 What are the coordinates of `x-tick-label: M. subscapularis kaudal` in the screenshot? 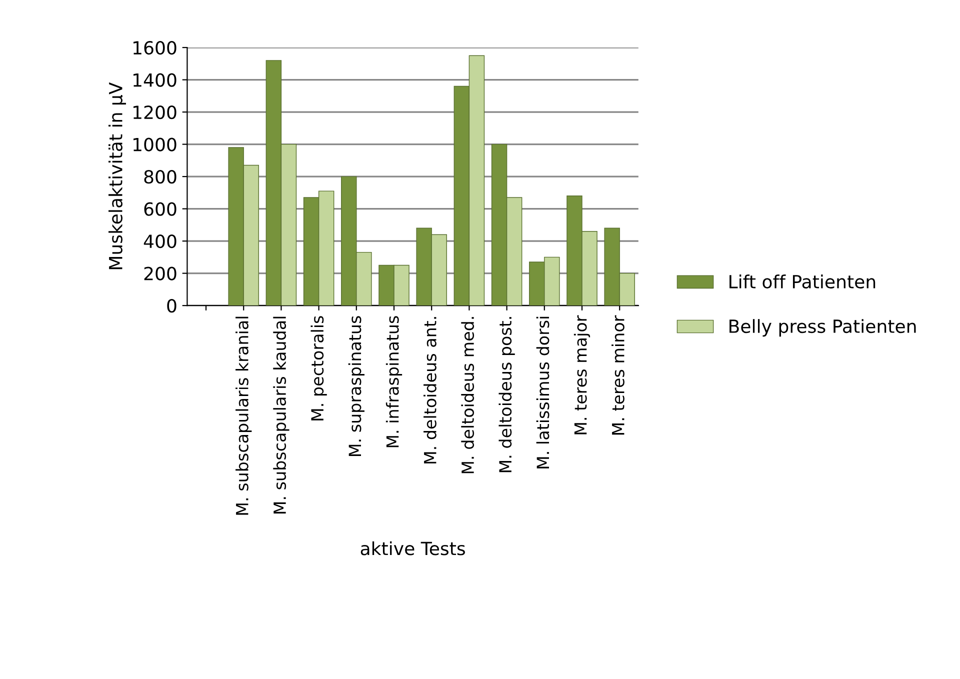 It's located at (281, 415).